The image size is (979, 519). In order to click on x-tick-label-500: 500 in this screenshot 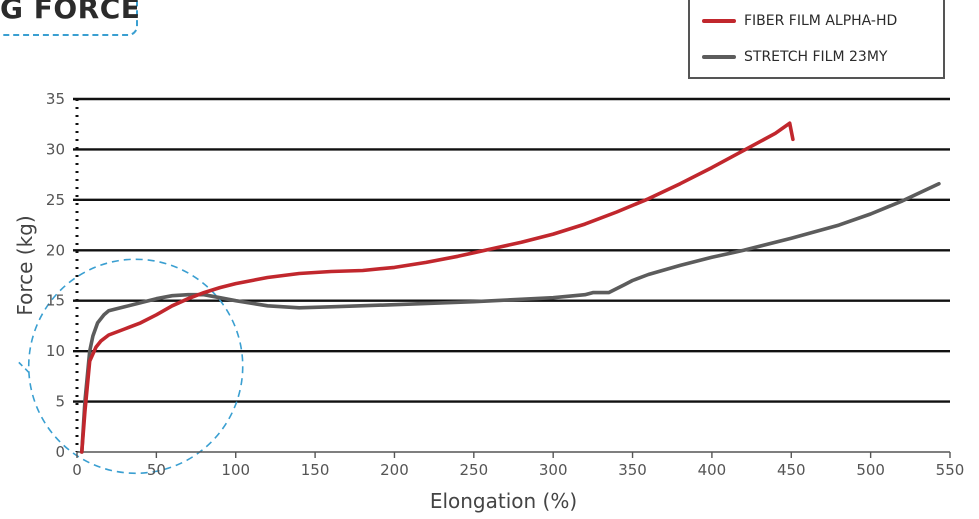, I will do `click(870, 470)`.